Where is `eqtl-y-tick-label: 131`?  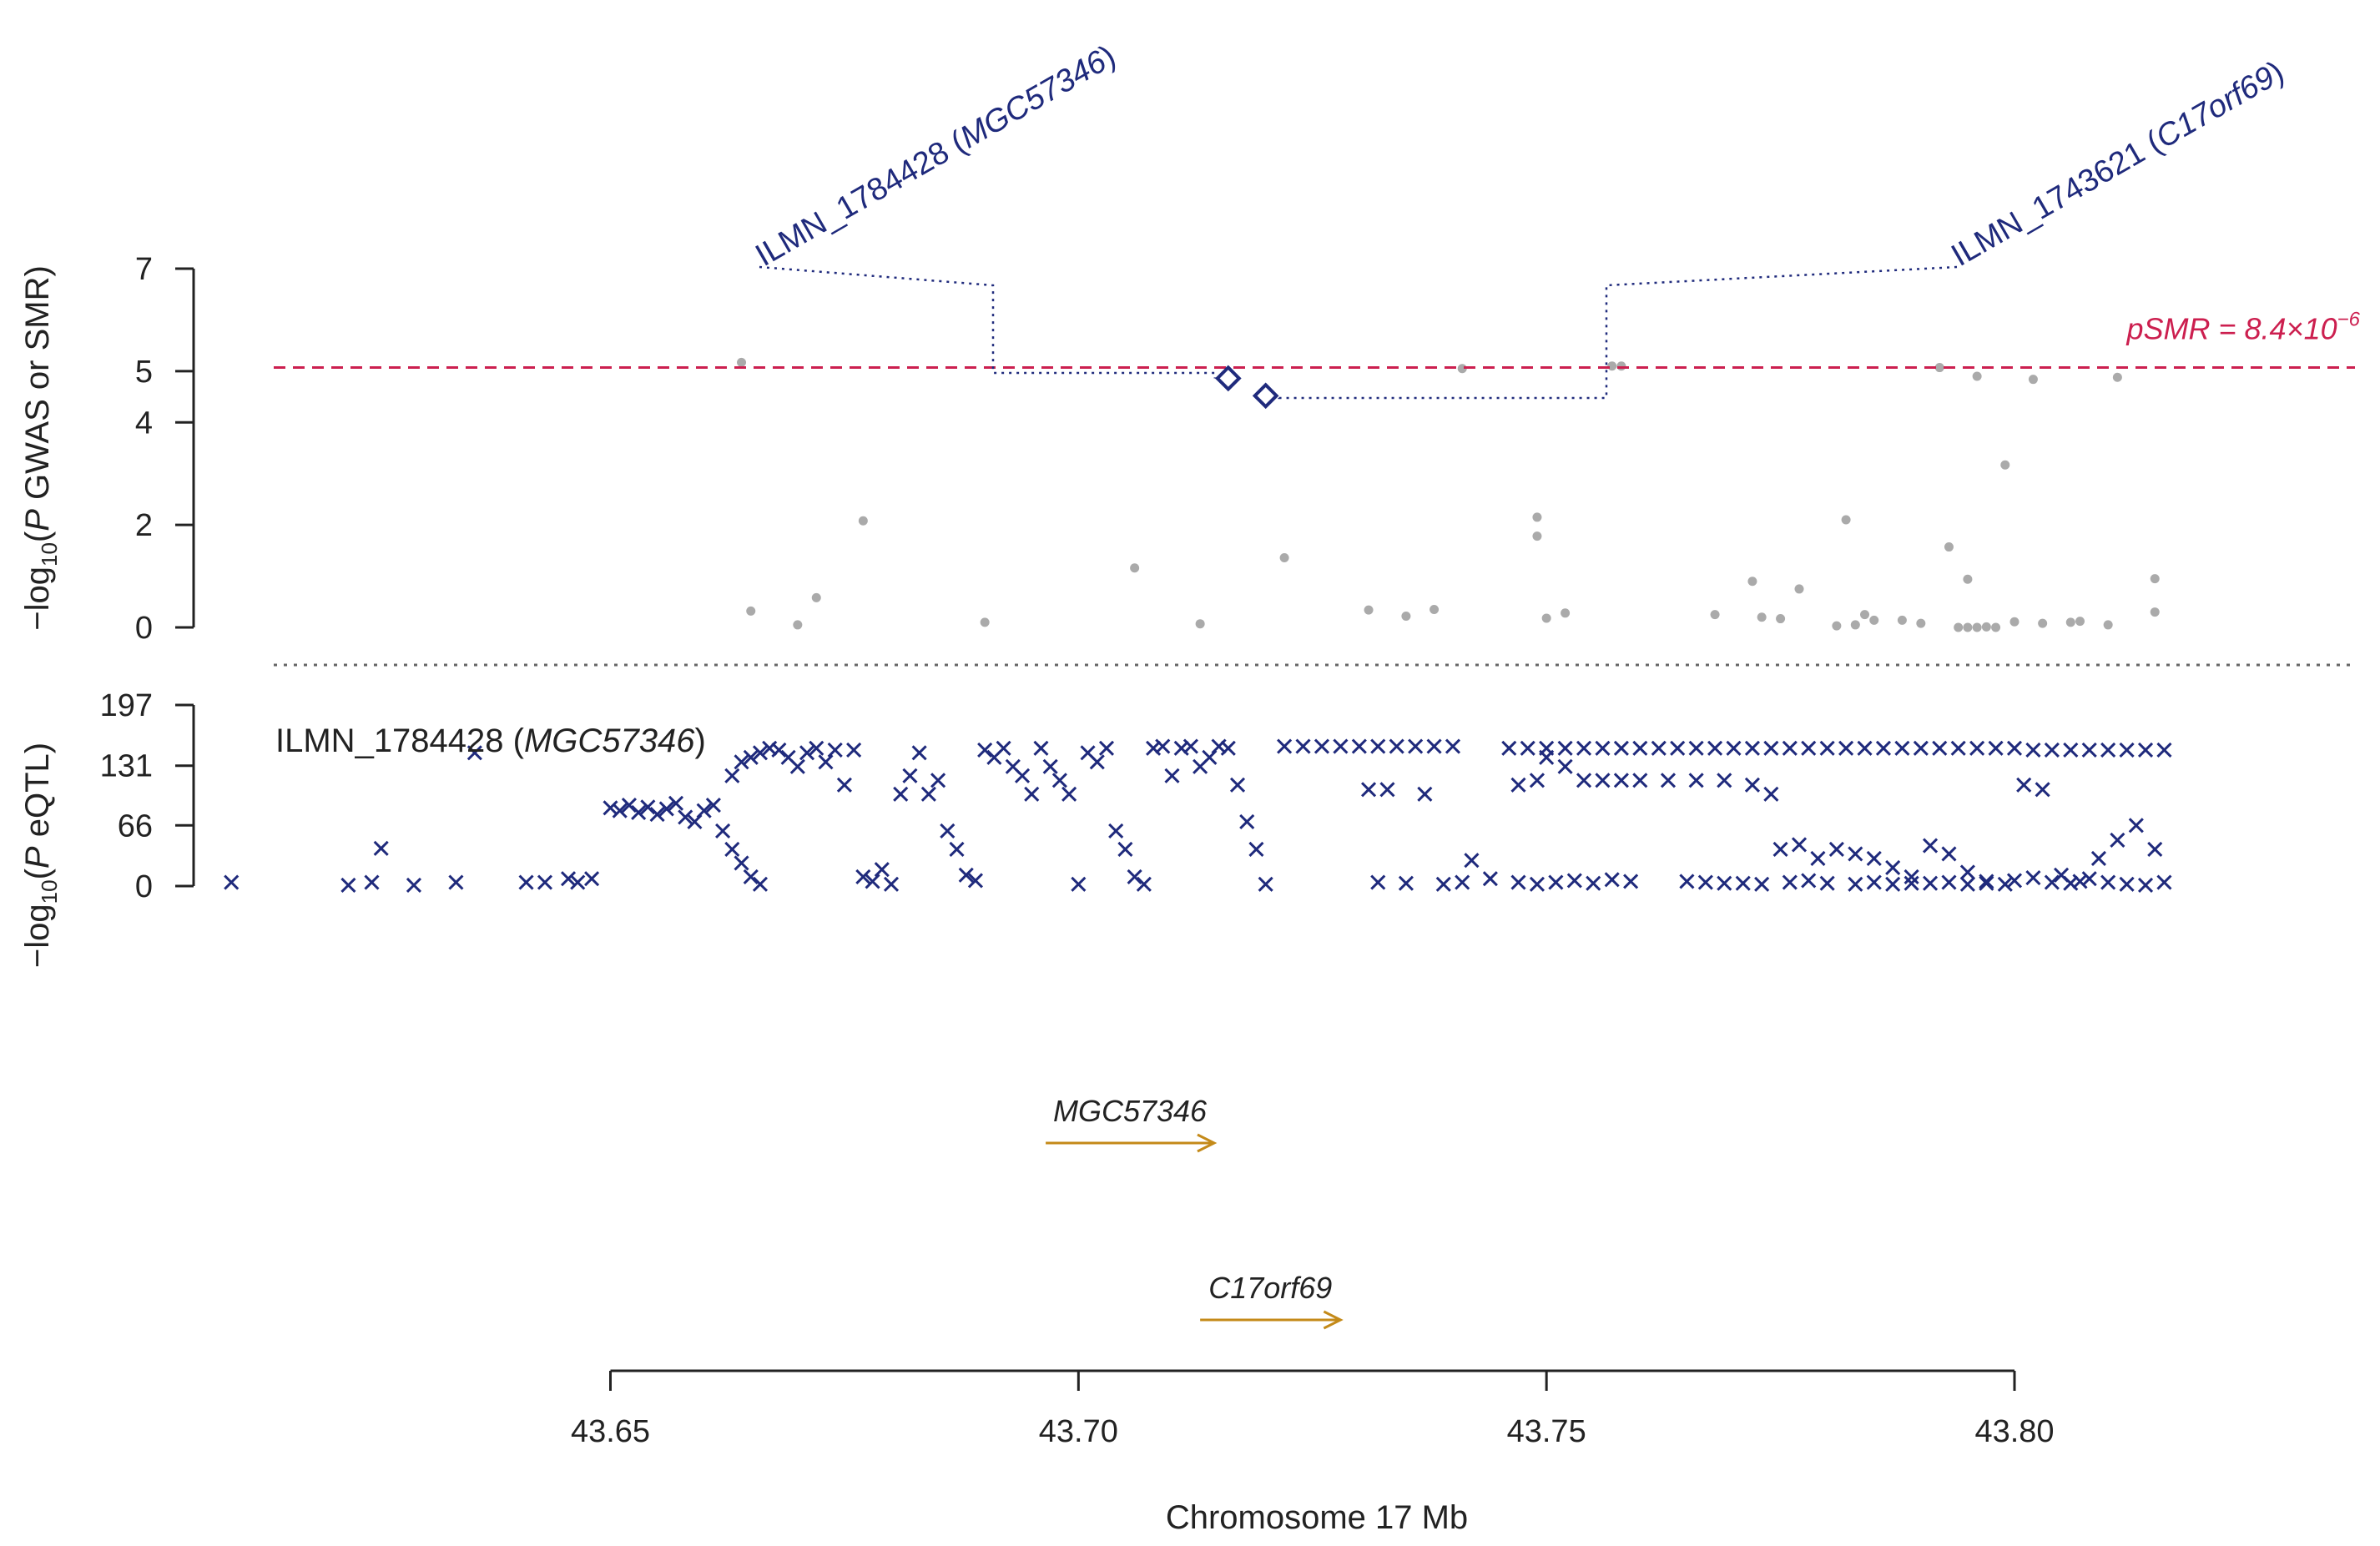
eqtl-y-tick-label: 131 is located at coordinates (126, 766).